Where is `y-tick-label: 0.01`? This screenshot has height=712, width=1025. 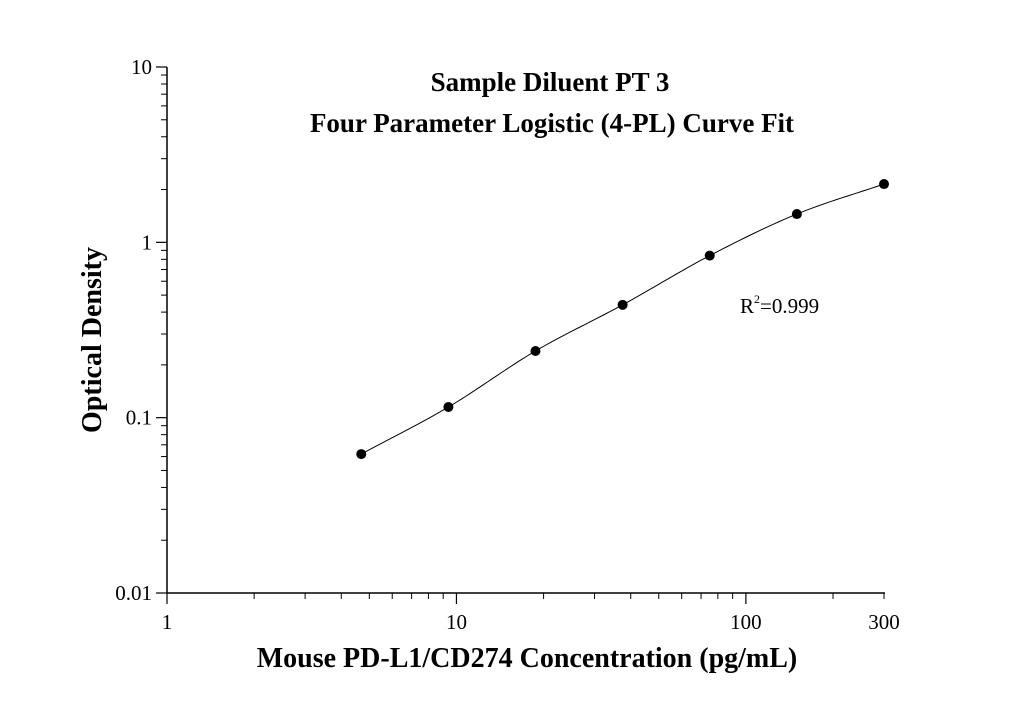
y-tick-label: 0.01 is located at coordinates (133, 593).